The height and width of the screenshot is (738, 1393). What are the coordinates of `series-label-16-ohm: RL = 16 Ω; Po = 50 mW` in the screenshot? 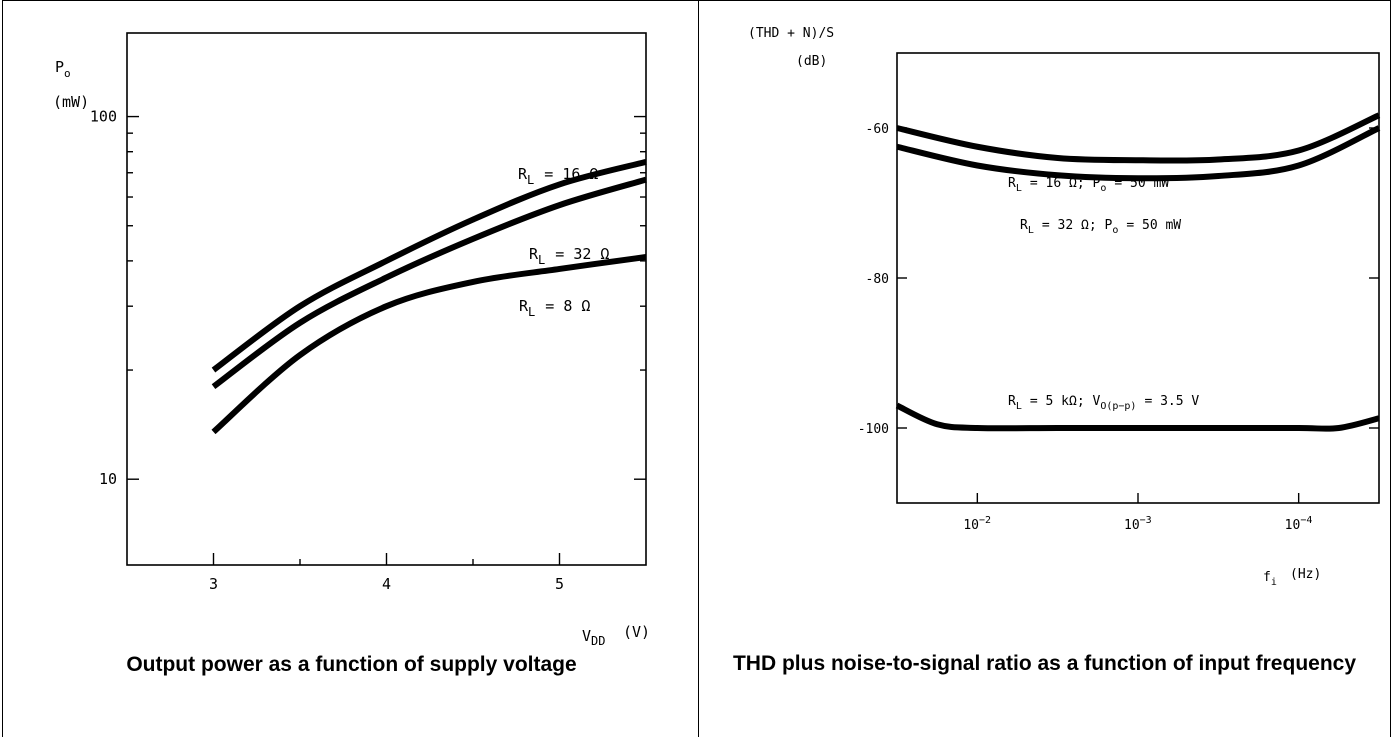 It's located at (1088, 185).